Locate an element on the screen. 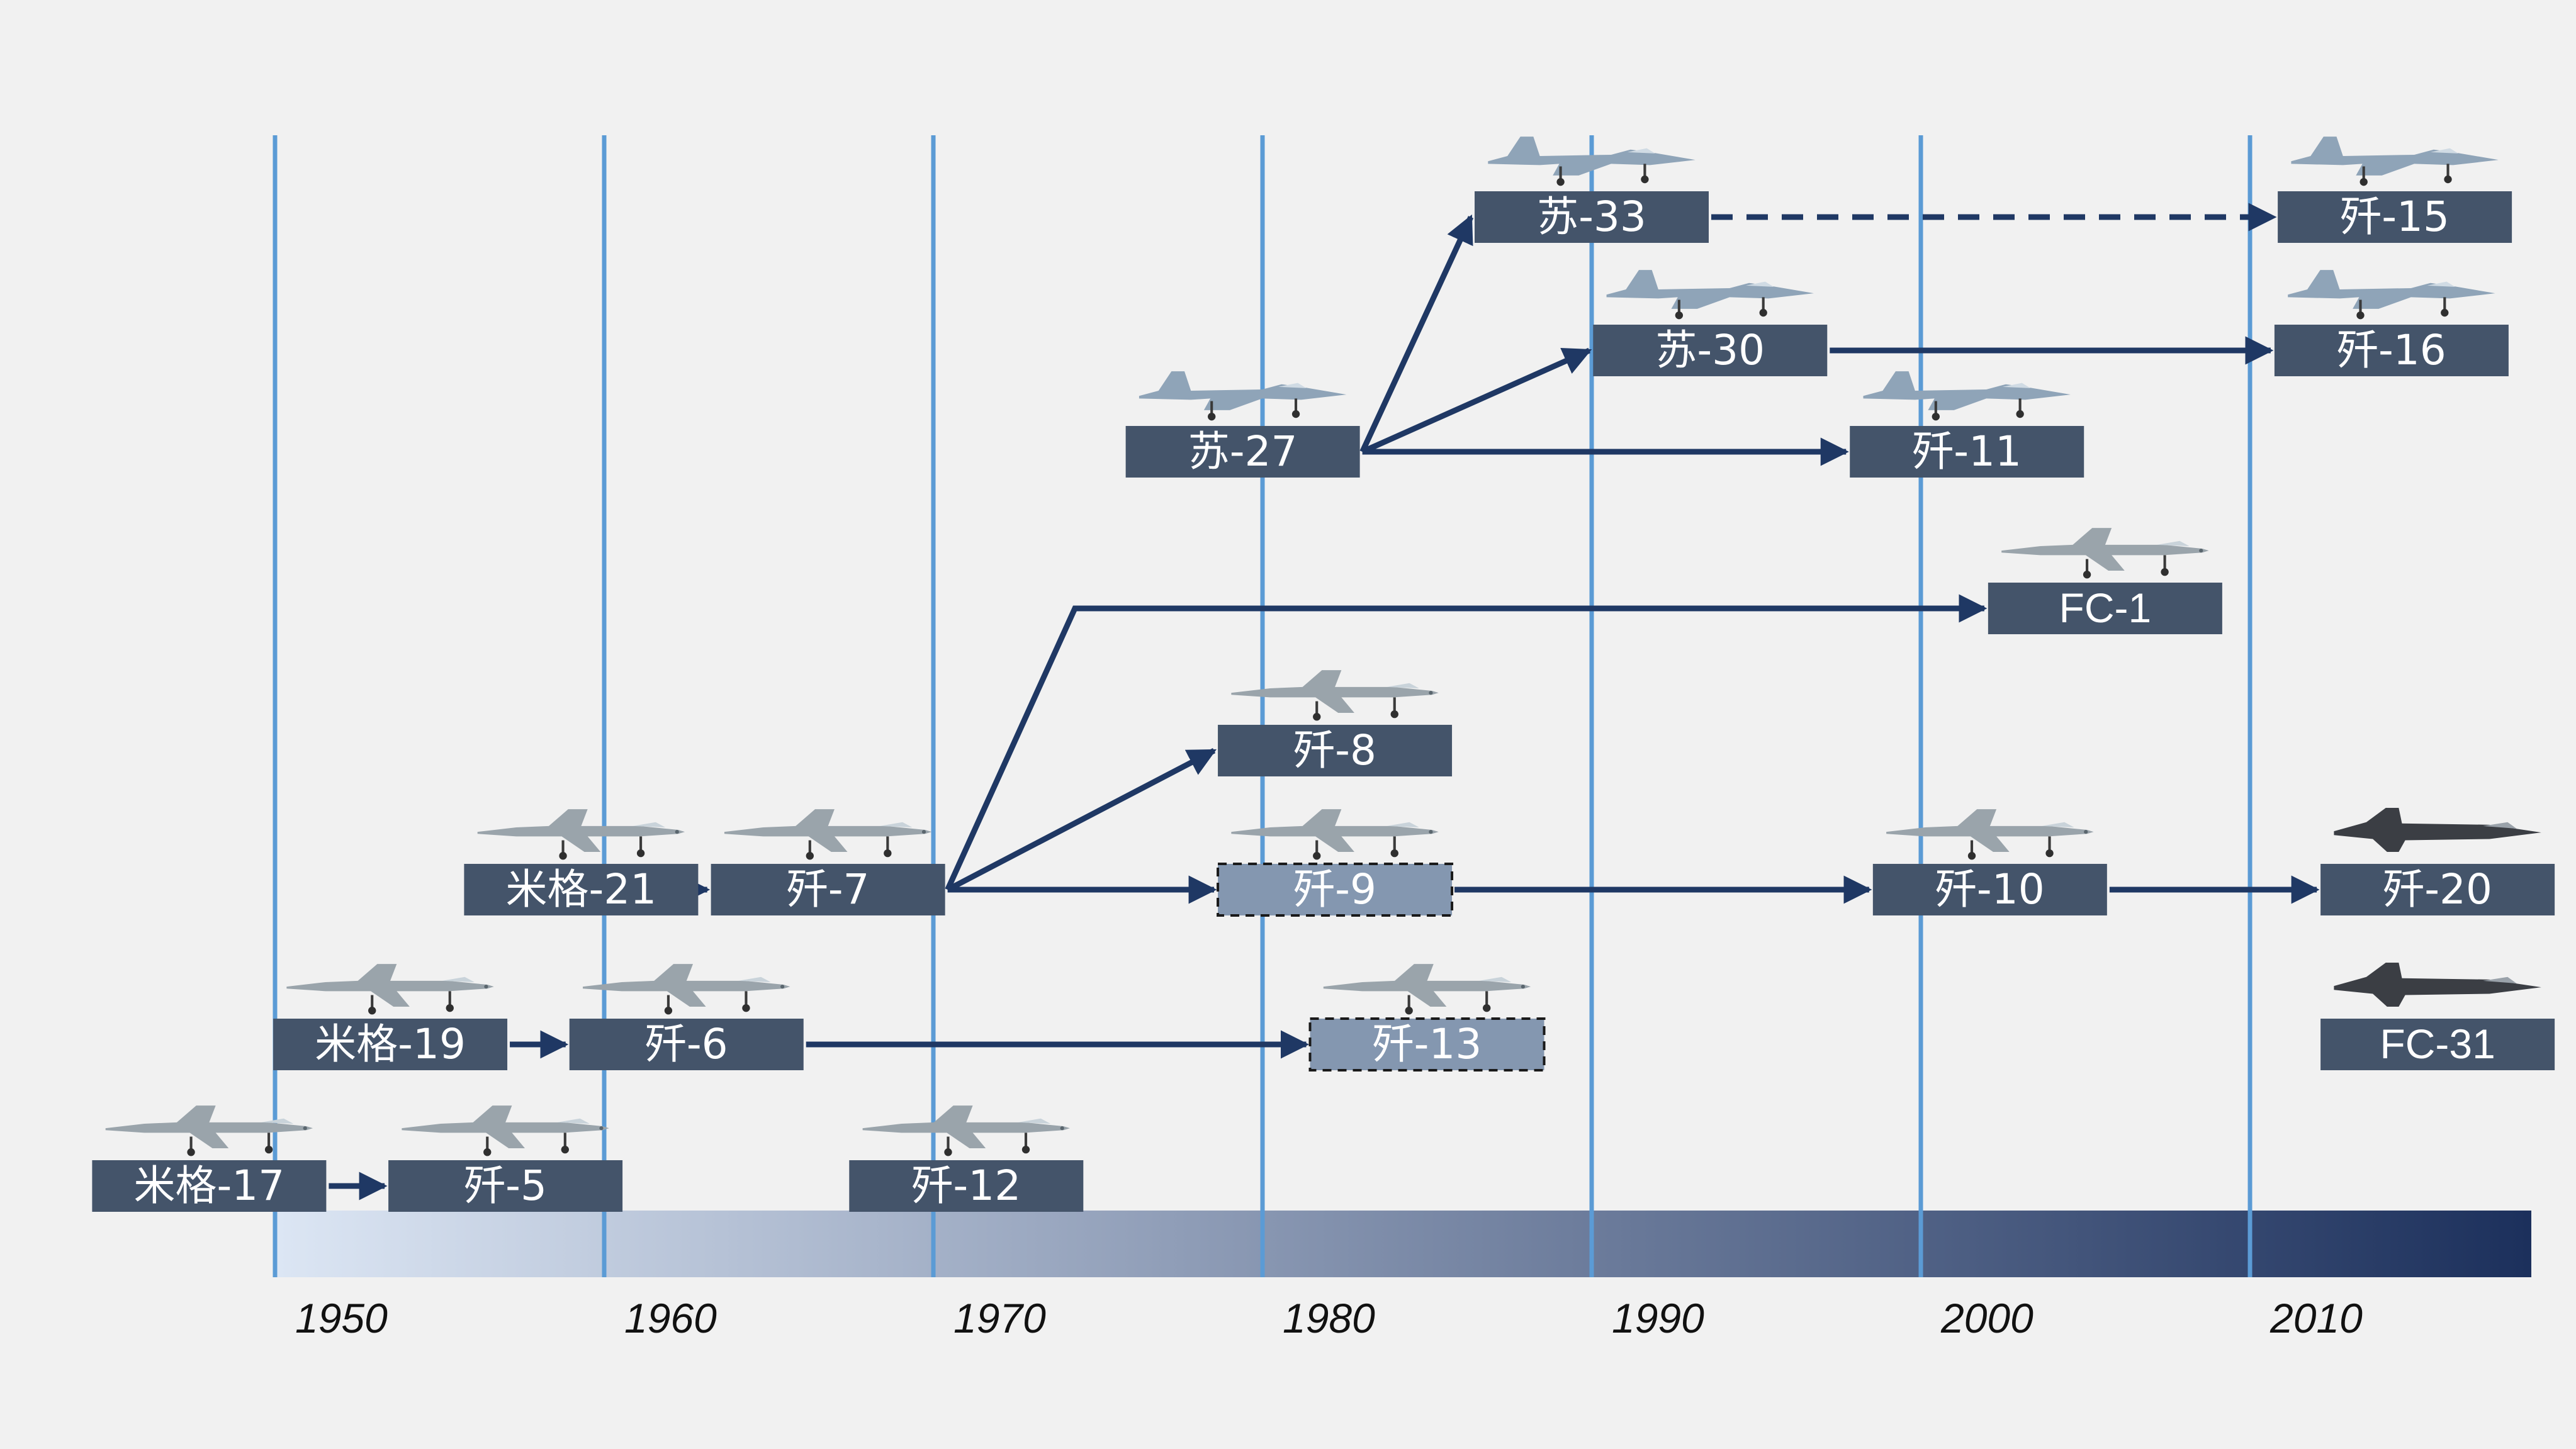  node-label: 歼-13 is located at coordinates (1427, 1044).